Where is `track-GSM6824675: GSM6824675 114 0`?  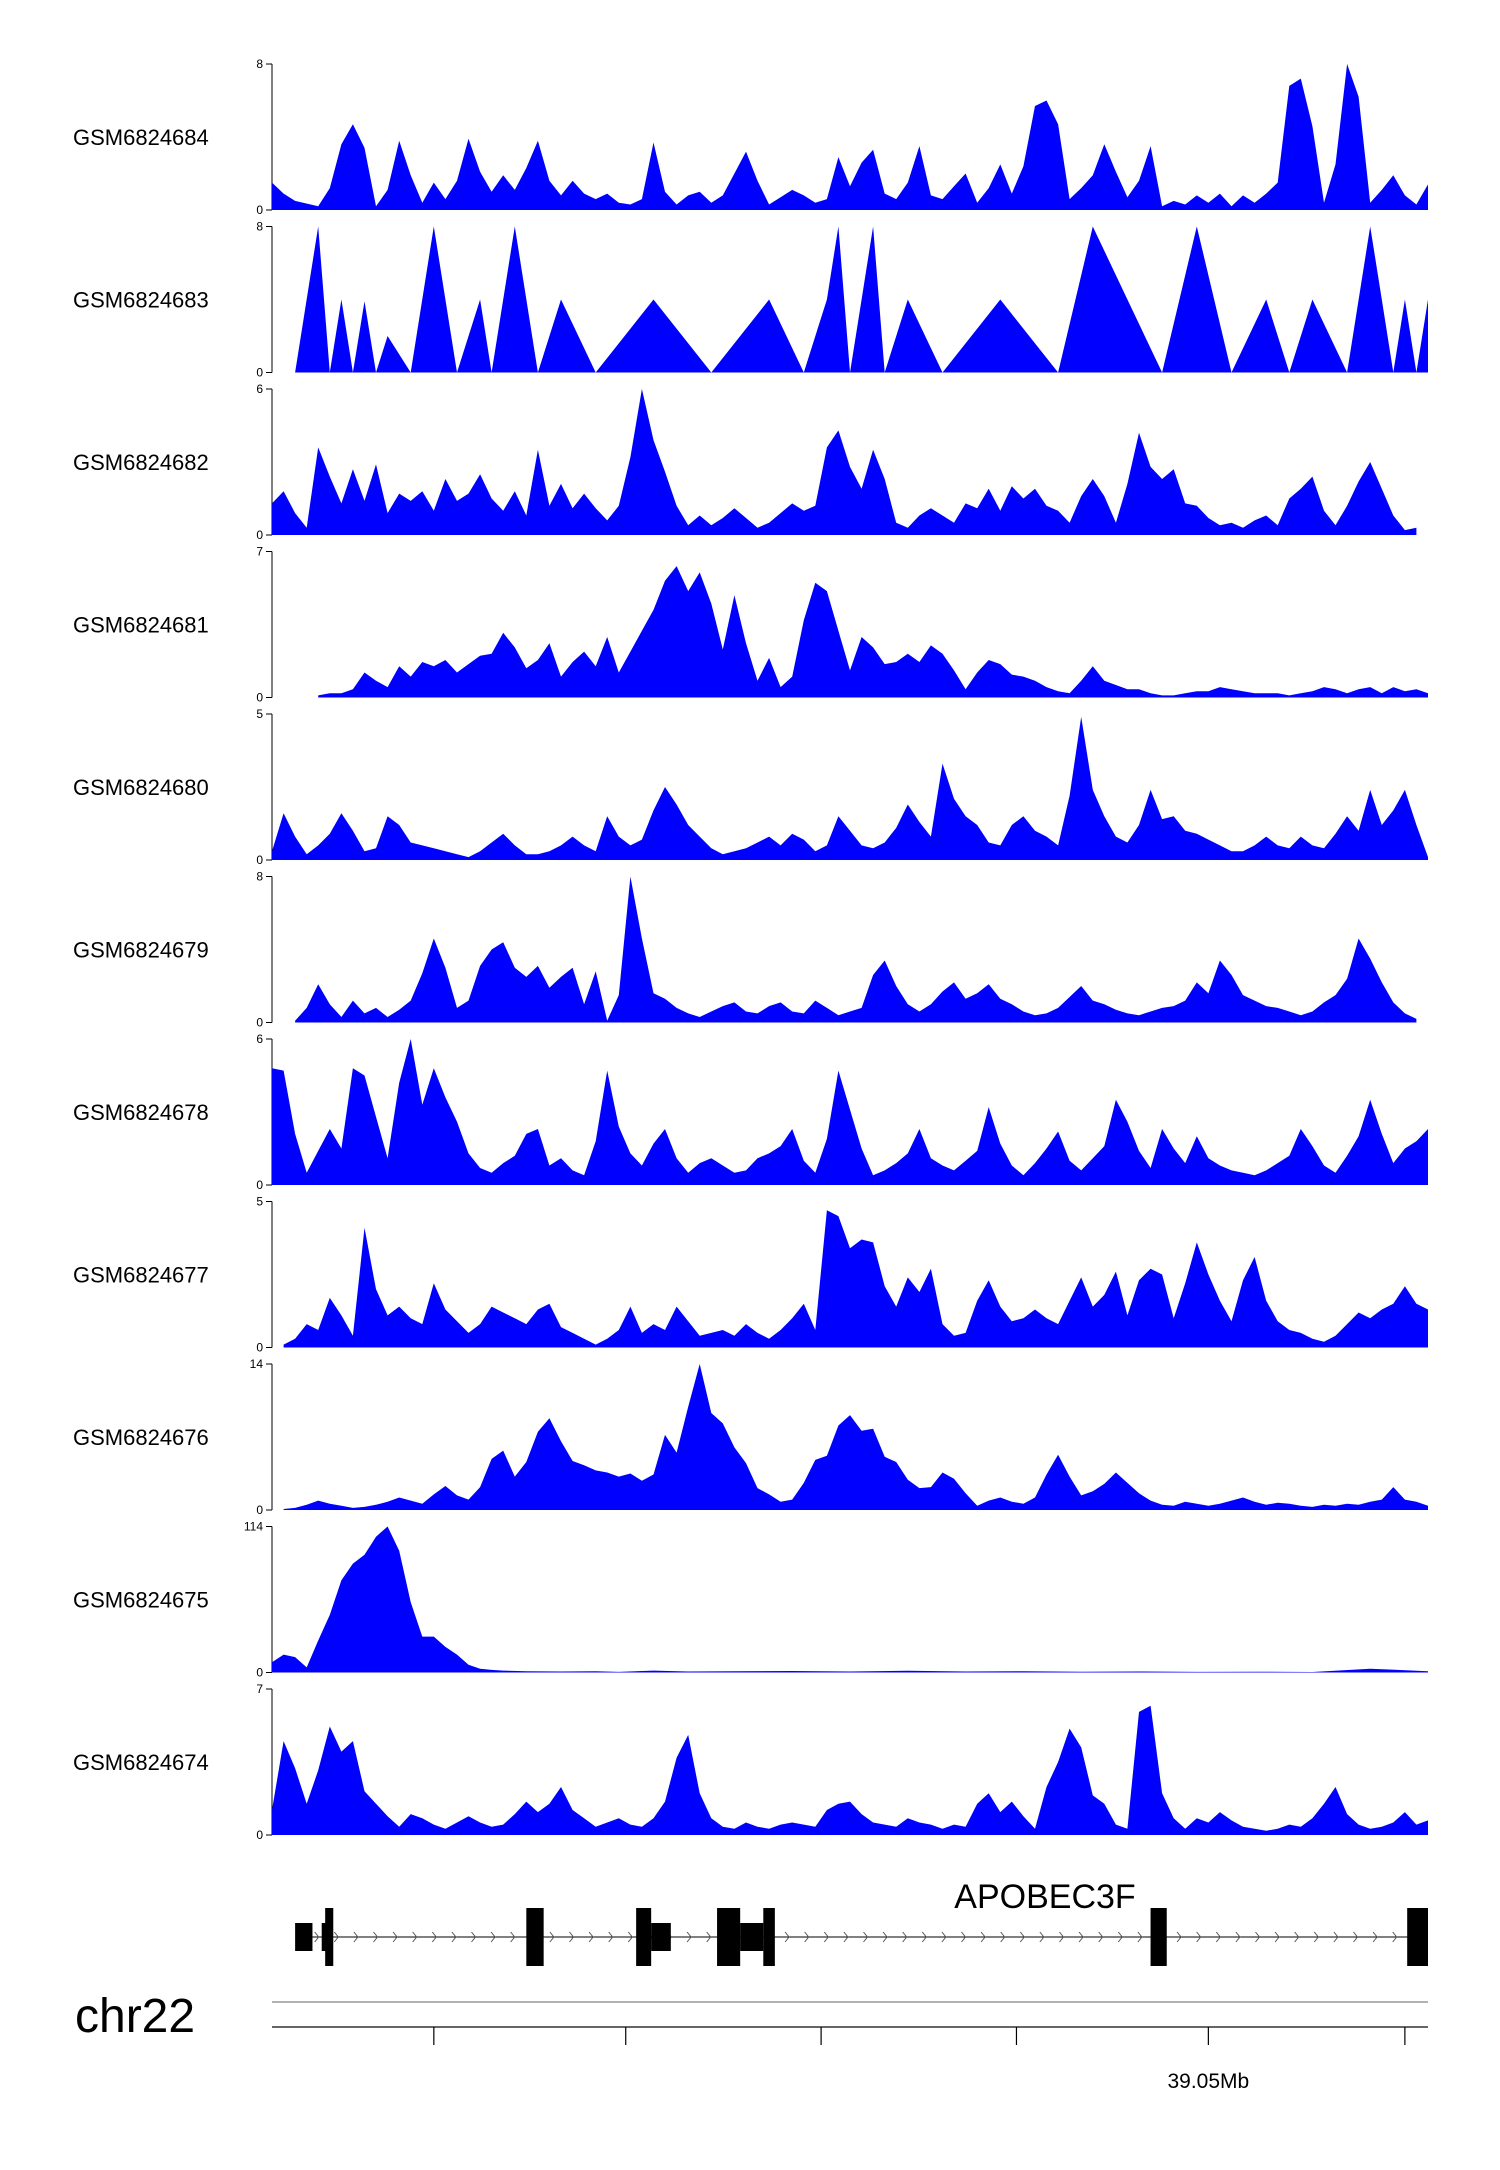 track-GSM6824675: GSM6824675 114 0 is located at coordinates (750, 1600).